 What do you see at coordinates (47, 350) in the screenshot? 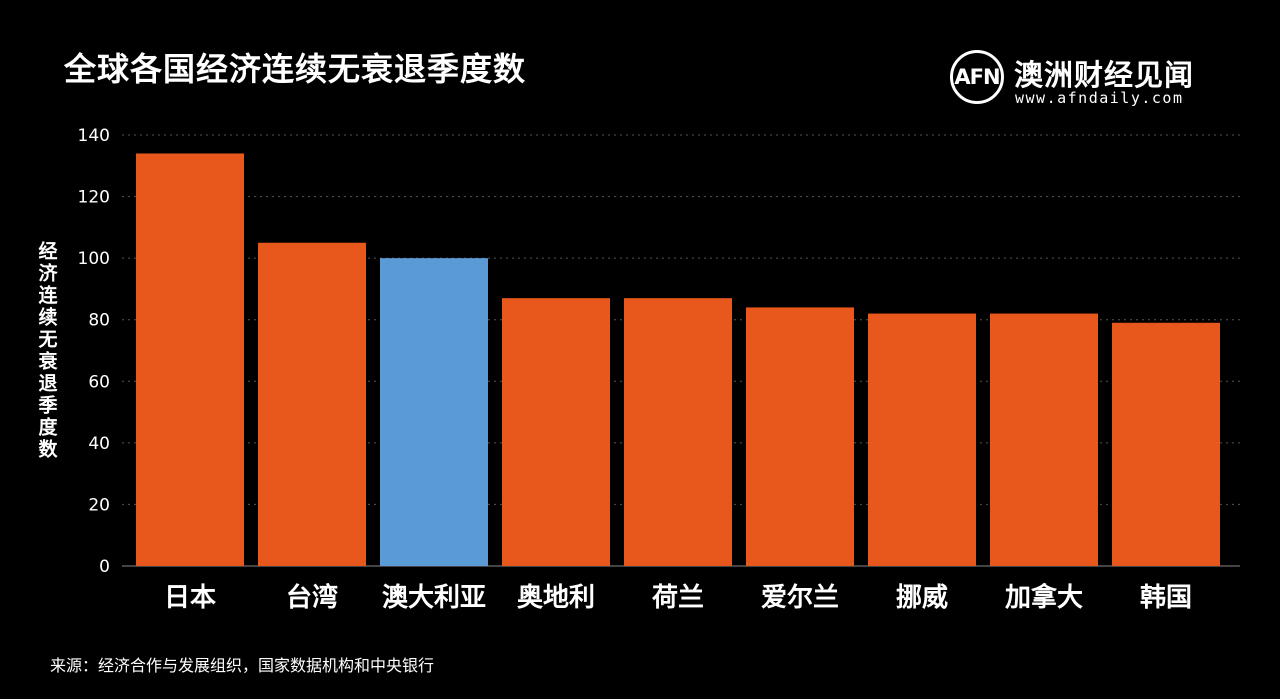
I see `y-axis-label: 经济连续无衰退季度数` at bounding box center [47, 350].